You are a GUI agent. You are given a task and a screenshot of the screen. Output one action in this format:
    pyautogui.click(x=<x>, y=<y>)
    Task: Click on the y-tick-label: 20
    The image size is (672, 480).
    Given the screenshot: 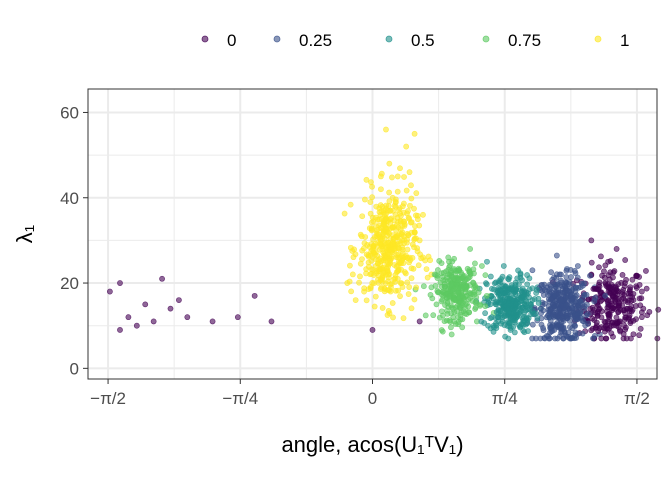 What is the action you would take?
    pyautogui.click(x=69, y=283)
    